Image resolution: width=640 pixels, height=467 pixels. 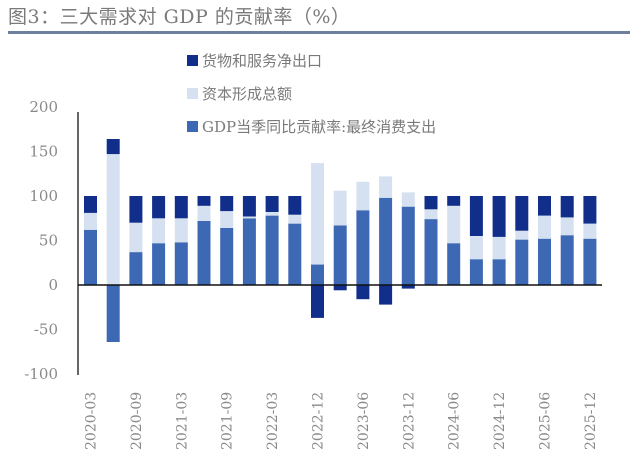 What do you see at coordinates (455, 421) in the screenshot?
I see `x-tick-label-16: 2024-06` at bounding box center [455, 421].